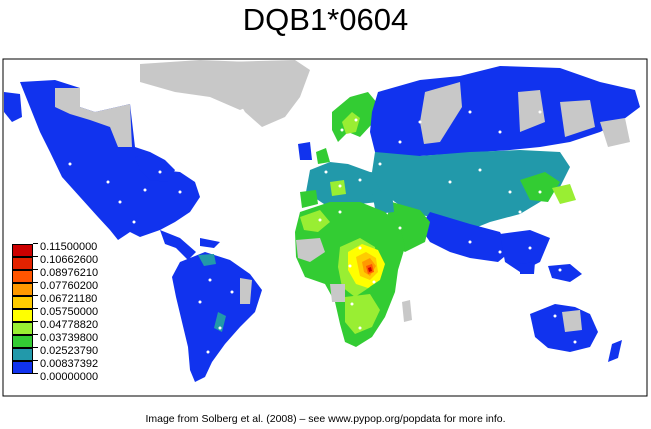 The width and height of the screenshot is (651, 429). Describe the element at coordinates (571, 312) in the screenshot. I see `region-oceania` at that location.